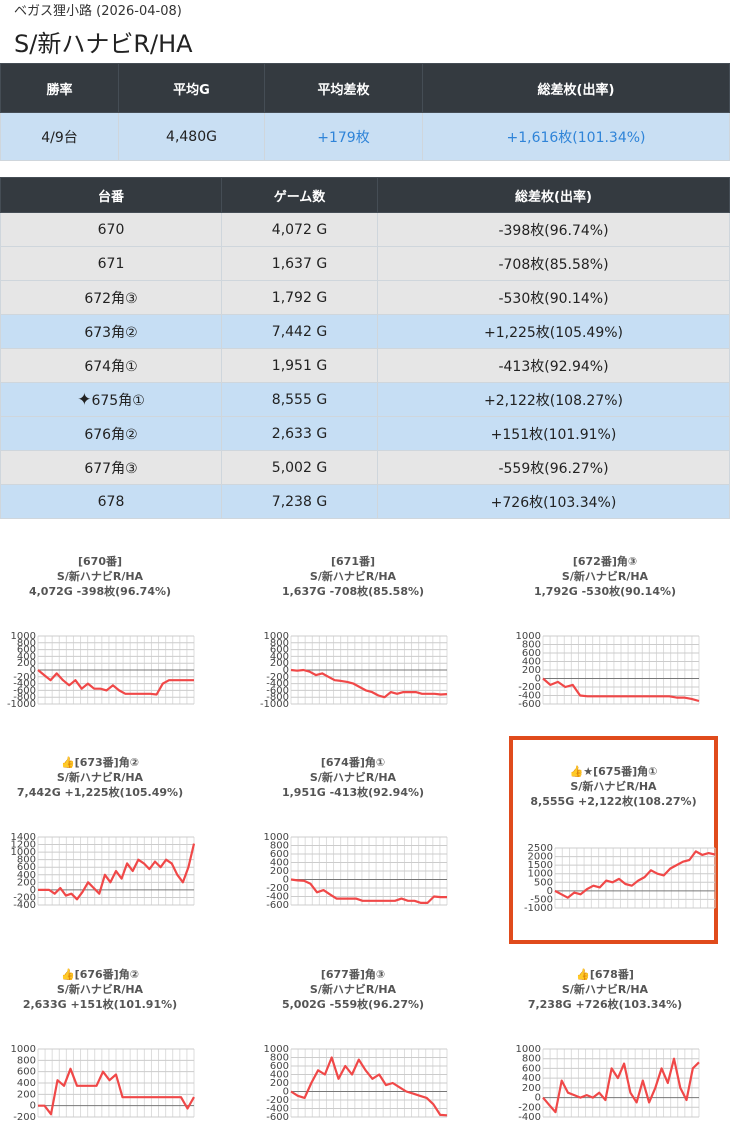 This screenshot has width=730, height=1147. I want to click on machine-no: 678, so click(111, 501).